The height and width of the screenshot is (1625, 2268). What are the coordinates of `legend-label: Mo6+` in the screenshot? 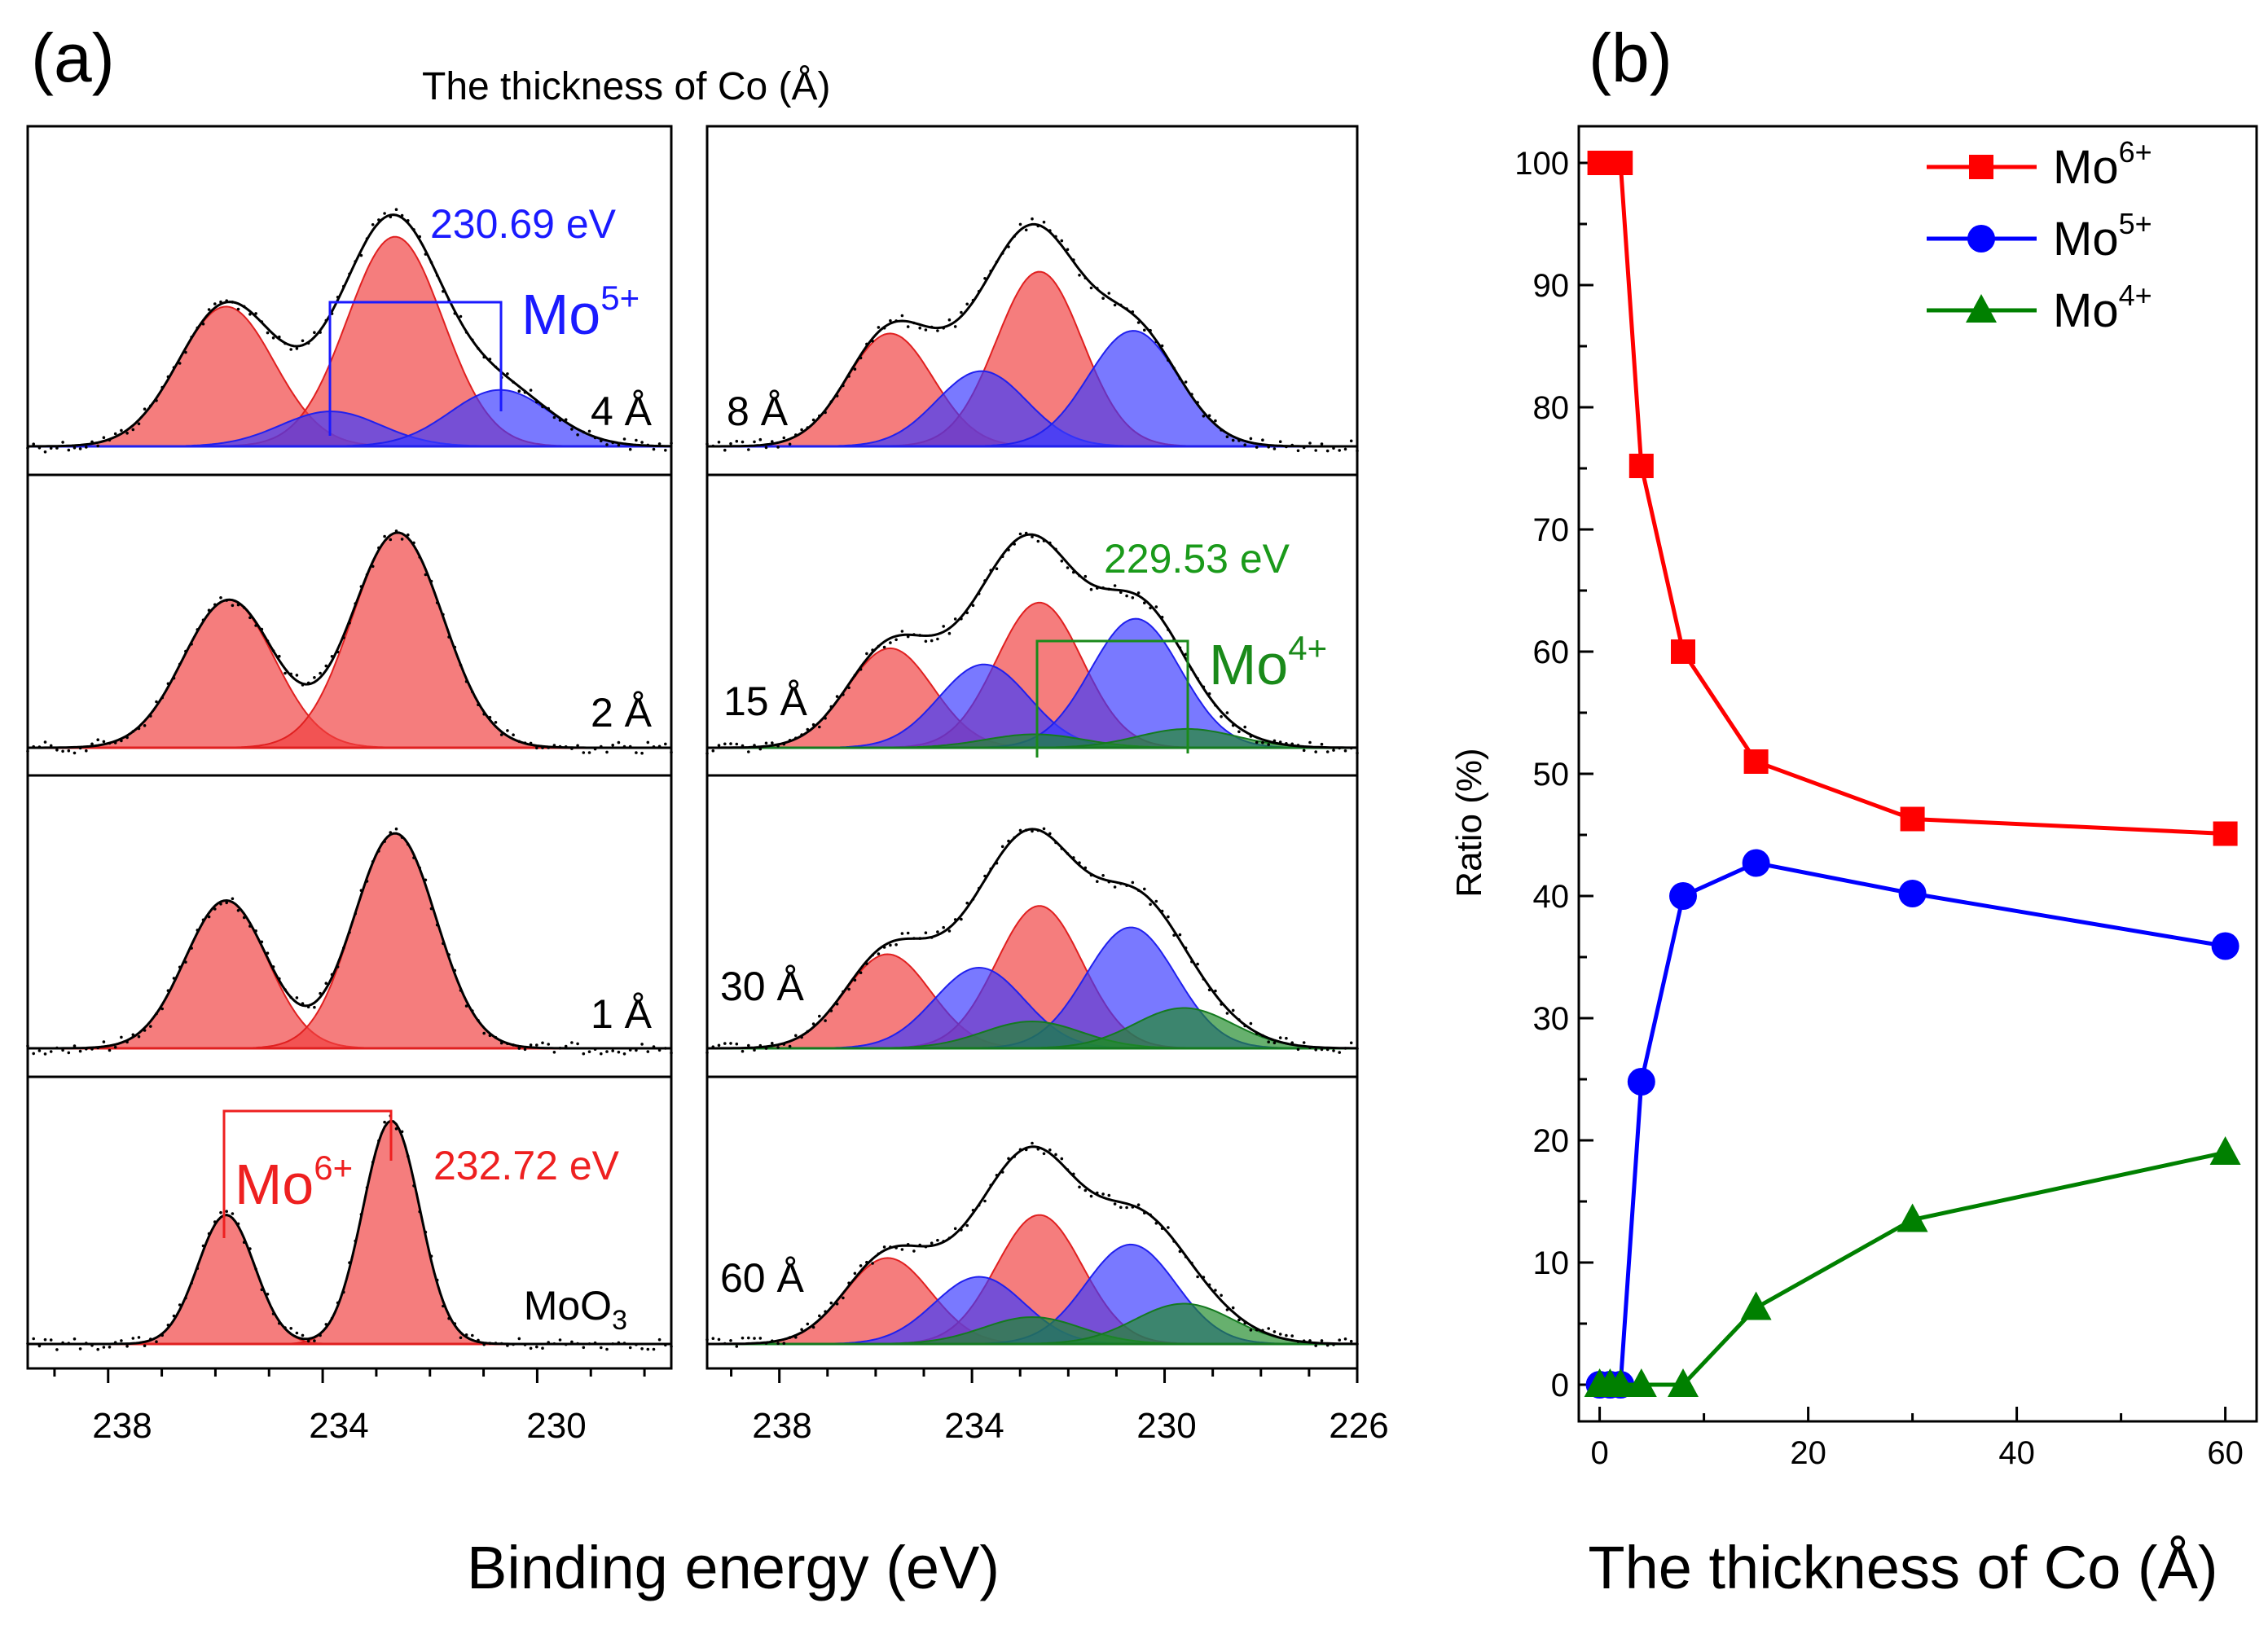 It's located at (2102, 164).